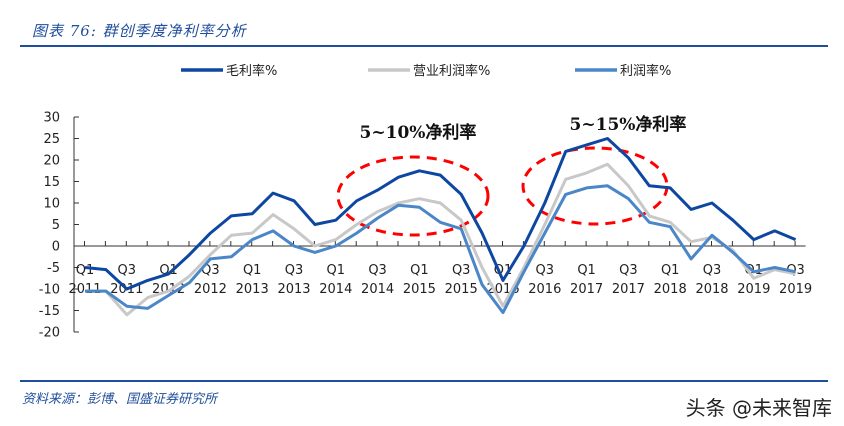 The height and width of the screenshot is (426, 844). I want to click on annotation-label: 5~10%净利率, so click(418, 132).